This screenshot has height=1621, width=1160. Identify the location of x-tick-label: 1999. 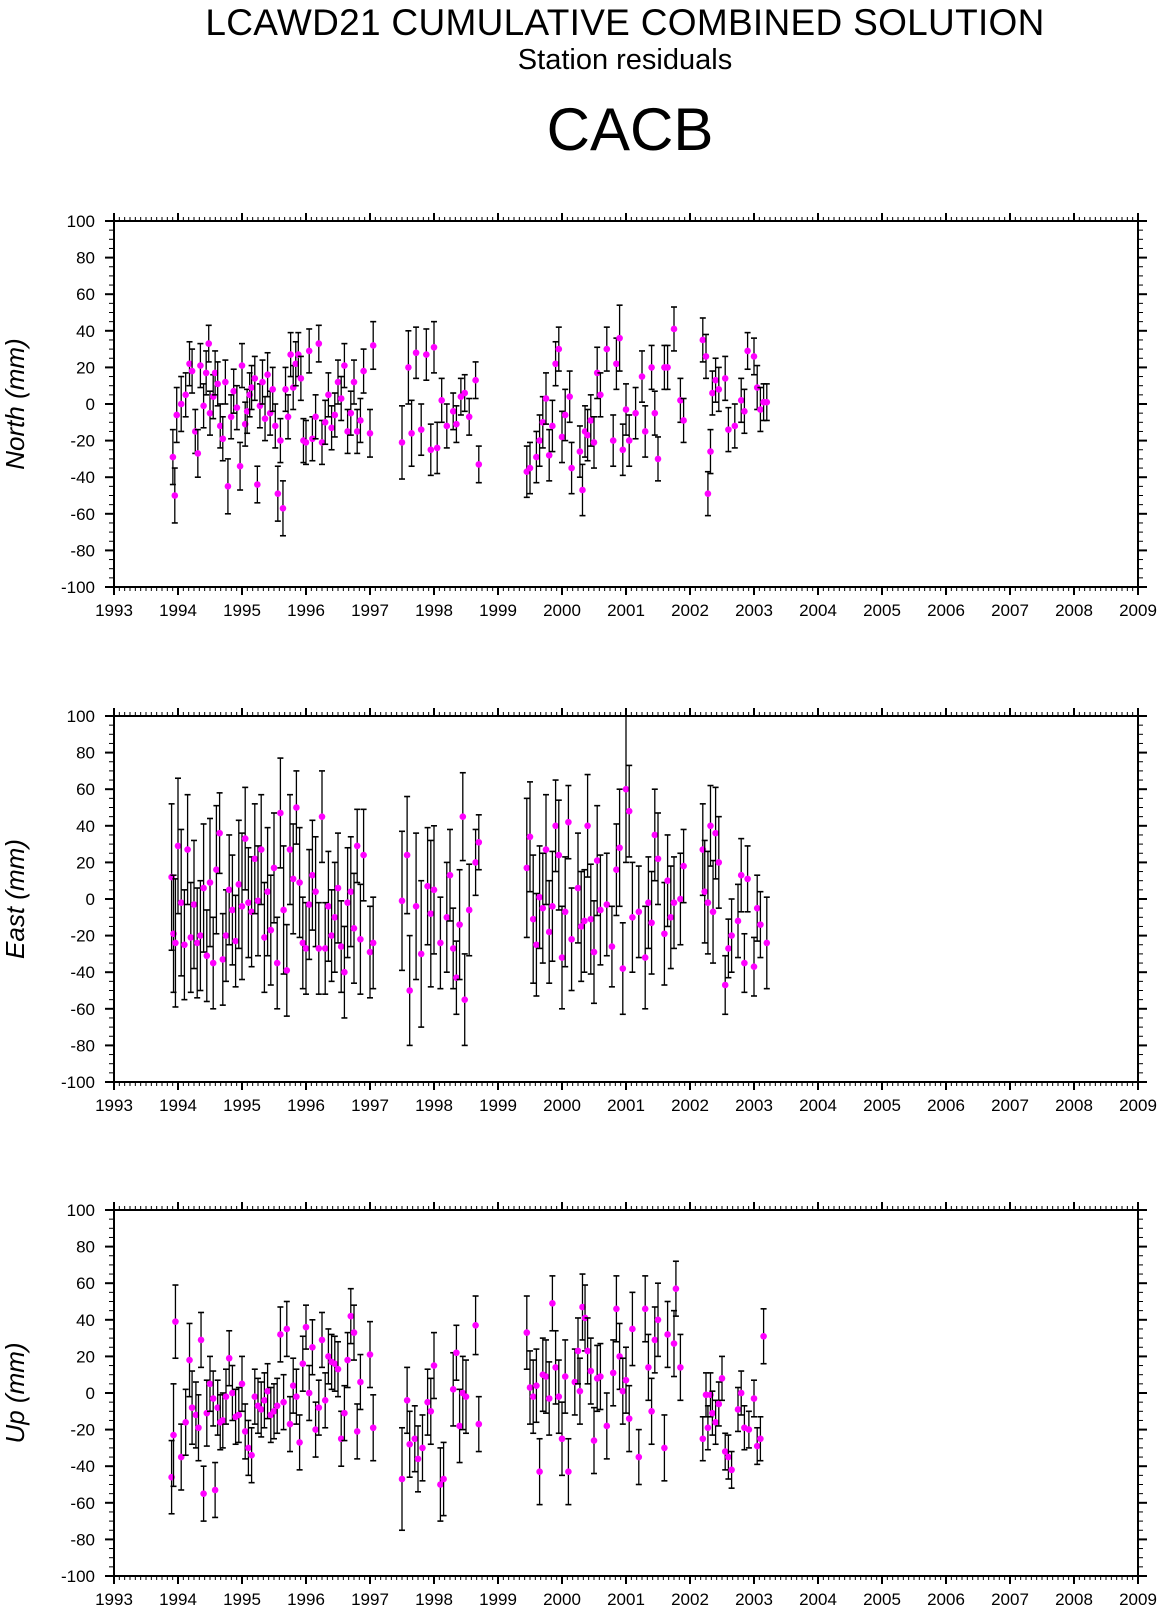
(498, 610).